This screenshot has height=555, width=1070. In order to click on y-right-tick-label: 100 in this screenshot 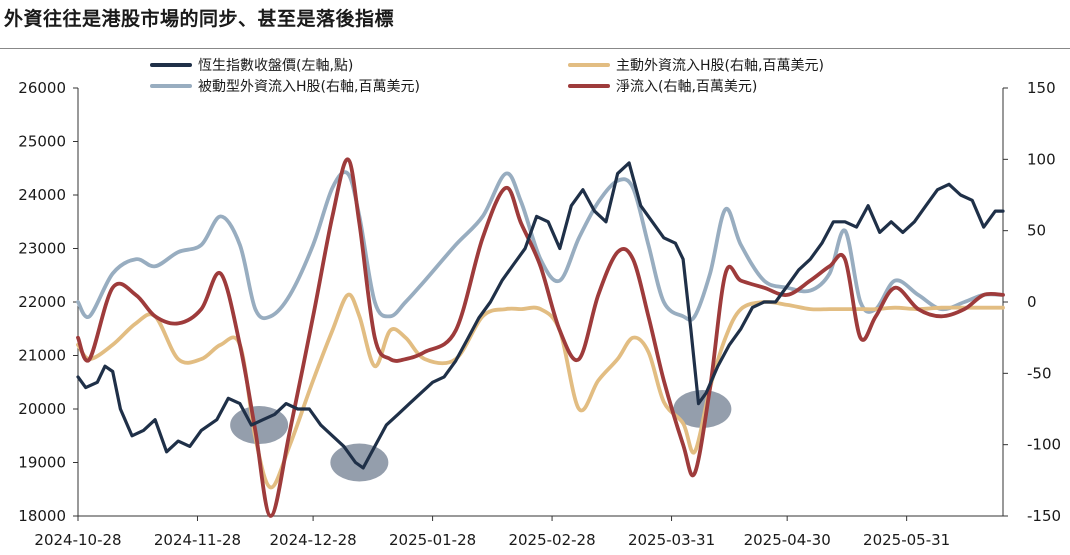, I will do `click(1041, 159)`.